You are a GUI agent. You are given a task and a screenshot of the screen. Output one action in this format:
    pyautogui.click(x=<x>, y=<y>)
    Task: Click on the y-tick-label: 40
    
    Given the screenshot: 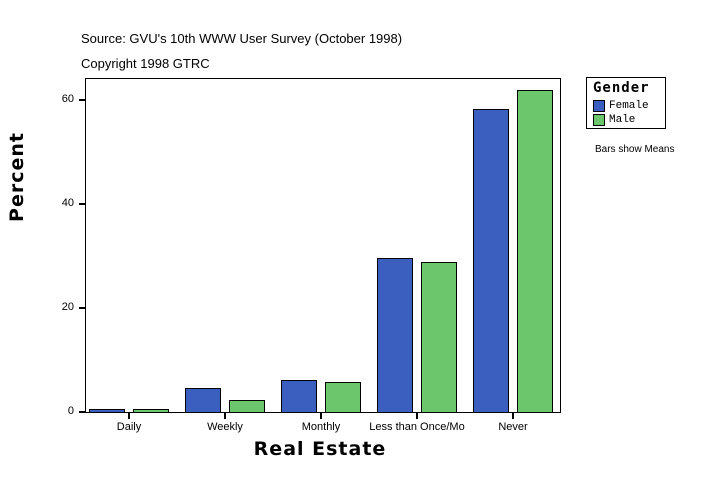 What is the action you would take?
    pyautogui.click(x=67, y=203)
    